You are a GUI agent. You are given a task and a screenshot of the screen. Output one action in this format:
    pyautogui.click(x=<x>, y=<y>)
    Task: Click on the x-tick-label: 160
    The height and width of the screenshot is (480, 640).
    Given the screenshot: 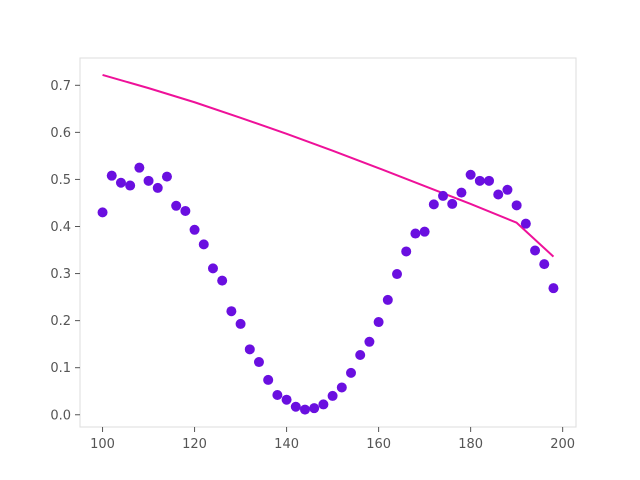 What is the action you would take?
    pyautogui.click(x=378, y=444)
    